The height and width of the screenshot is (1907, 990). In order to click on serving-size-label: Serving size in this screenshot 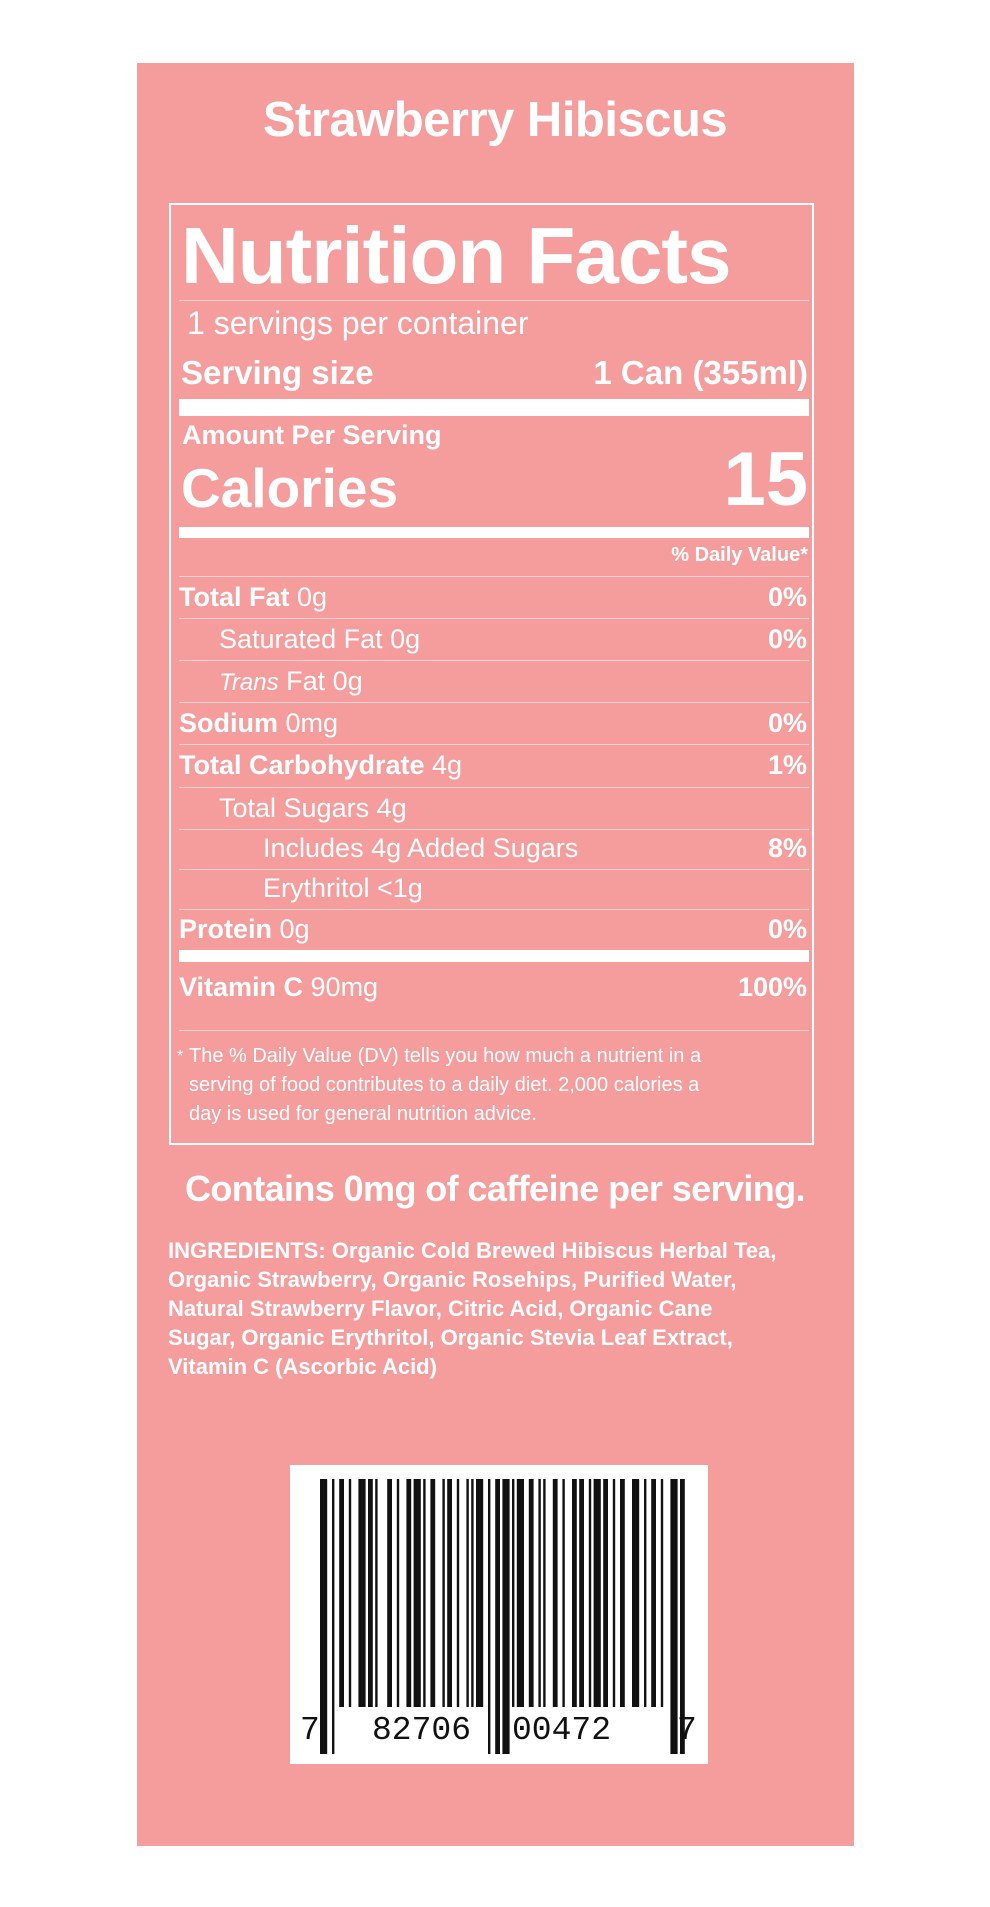, I will do `click(277, 372)`.